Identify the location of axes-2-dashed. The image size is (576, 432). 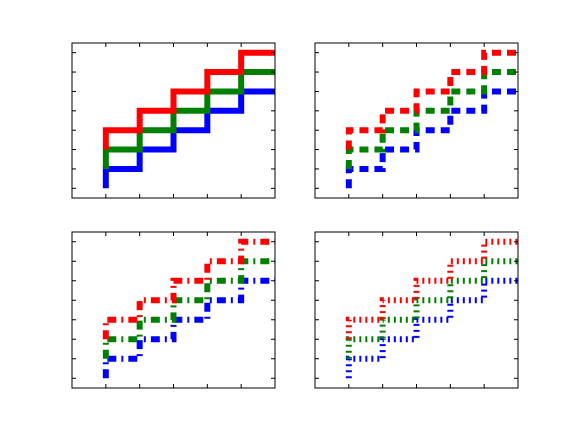
(416, 120).